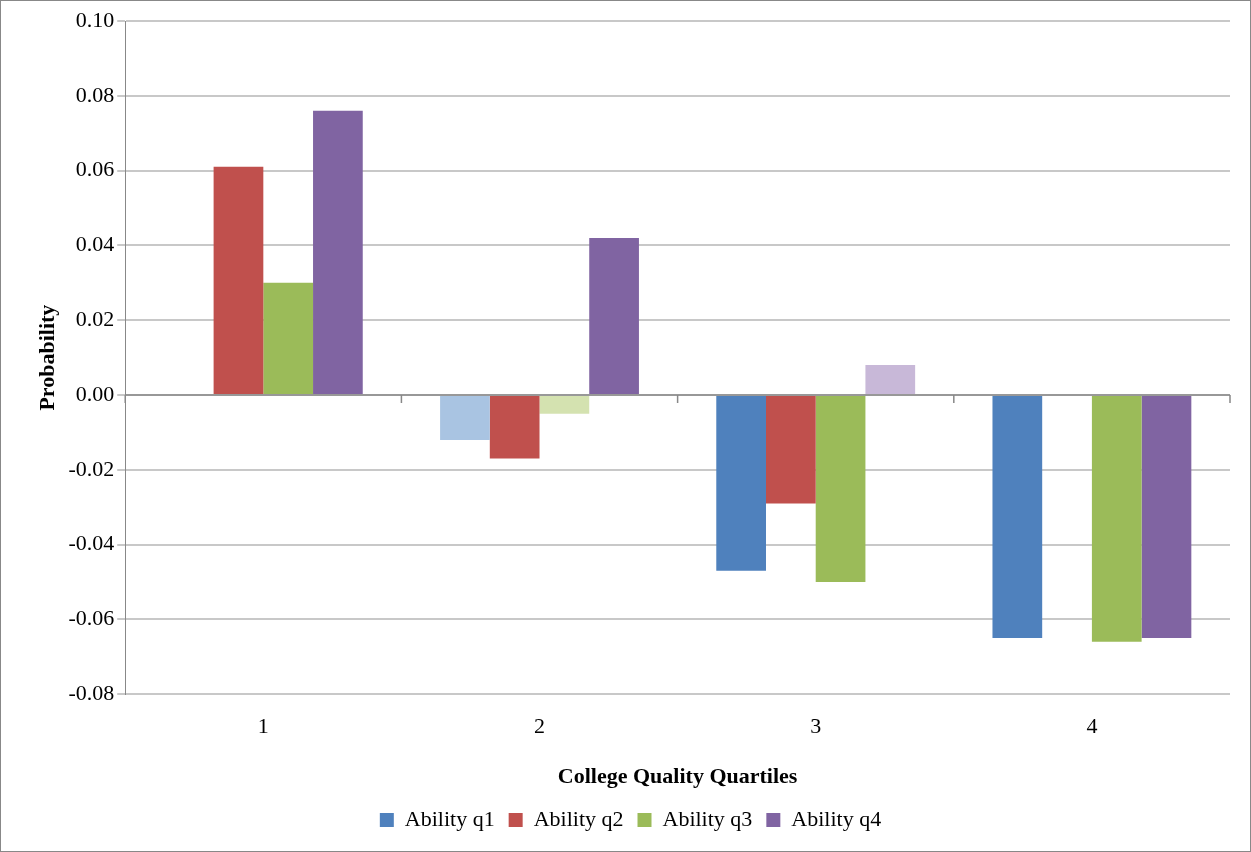 Image resolution: width=1251 pixels, height=852 pixels. Describe the element at coordinates (91, 543) in the screenshot. I see `y-tick-label: -0.04` at that location.